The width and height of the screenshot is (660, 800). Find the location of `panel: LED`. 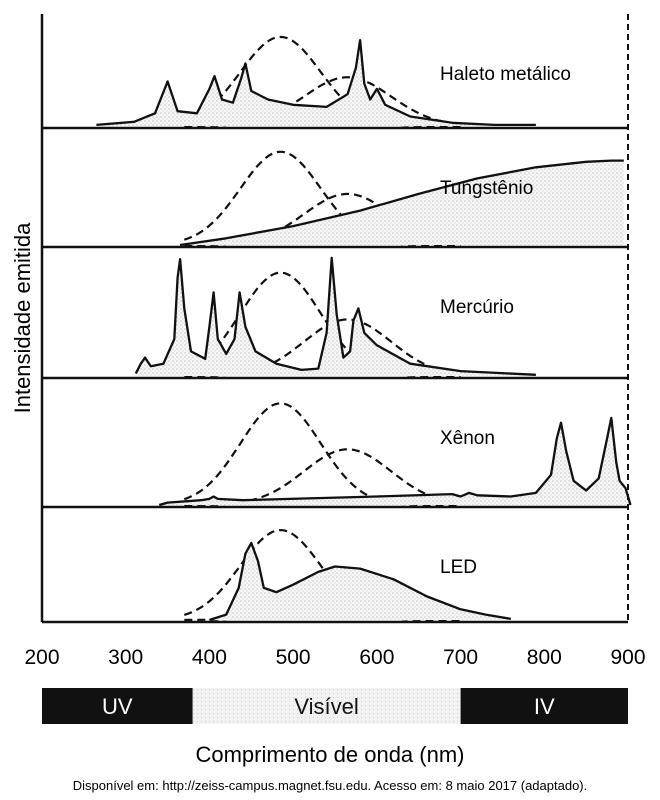

panel: LED is located at coordinates (347, 575).